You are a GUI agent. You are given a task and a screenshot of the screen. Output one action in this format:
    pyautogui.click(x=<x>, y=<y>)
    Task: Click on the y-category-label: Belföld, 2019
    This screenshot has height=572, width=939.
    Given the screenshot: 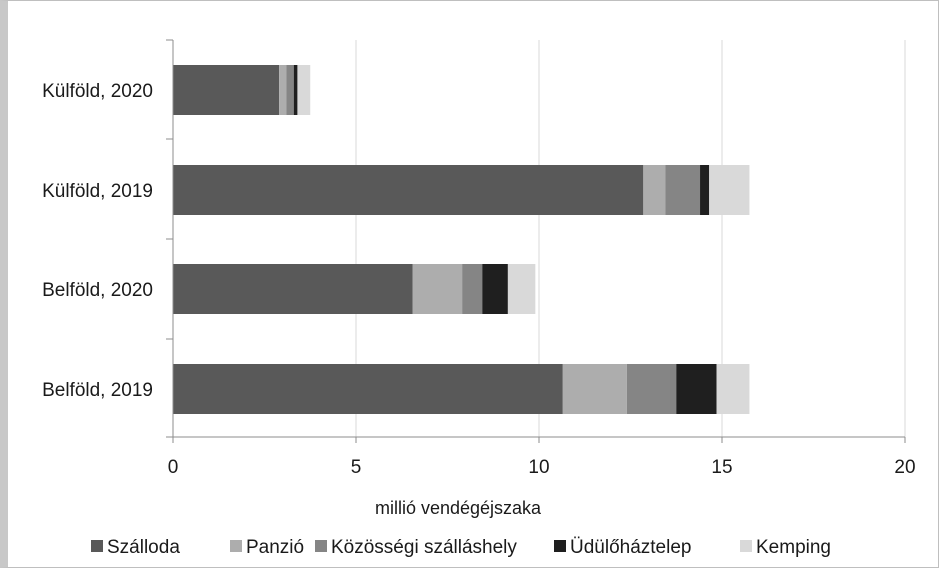 What is the action you would take?
    pyautogui.click(x=97, y=390)
    